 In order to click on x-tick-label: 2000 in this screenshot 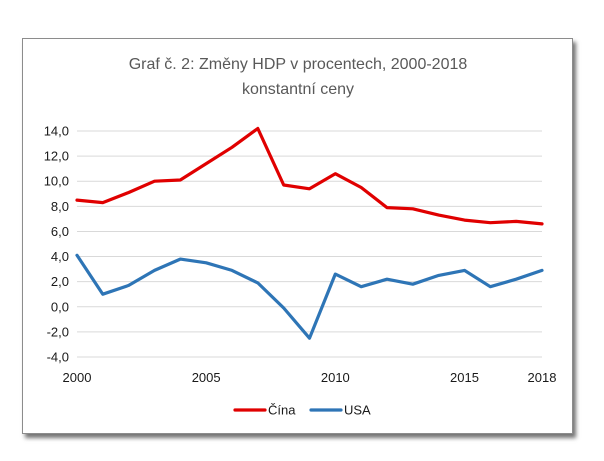, I will do `click(77, 377)`.